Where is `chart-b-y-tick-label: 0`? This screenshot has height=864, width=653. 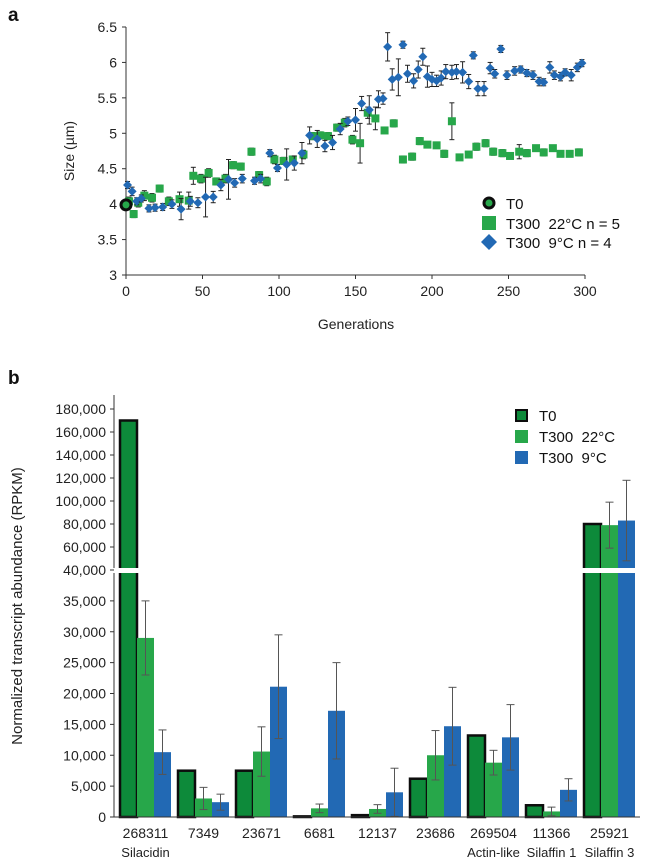
chart-b-y-tick-label: 0 is located at coordinates (102, 817).